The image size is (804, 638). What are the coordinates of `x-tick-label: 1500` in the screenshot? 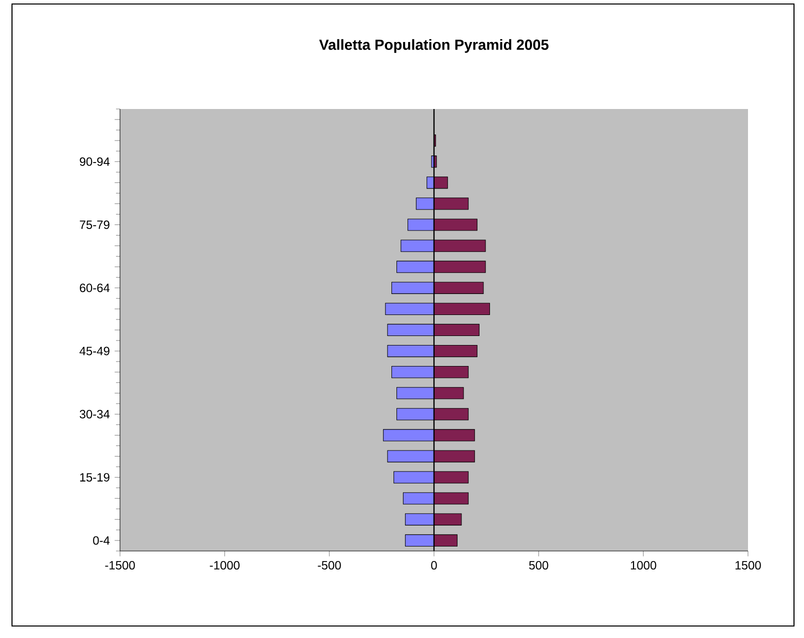 It's located at (748, 565).